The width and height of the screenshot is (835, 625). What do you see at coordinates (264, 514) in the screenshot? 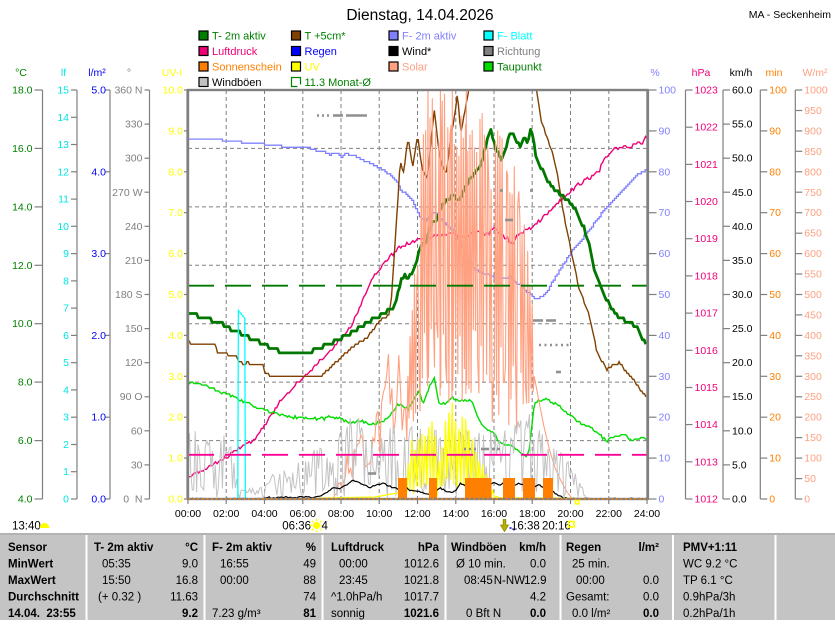
I see `svg-text: 04:00` at bounding box center [264, 514].